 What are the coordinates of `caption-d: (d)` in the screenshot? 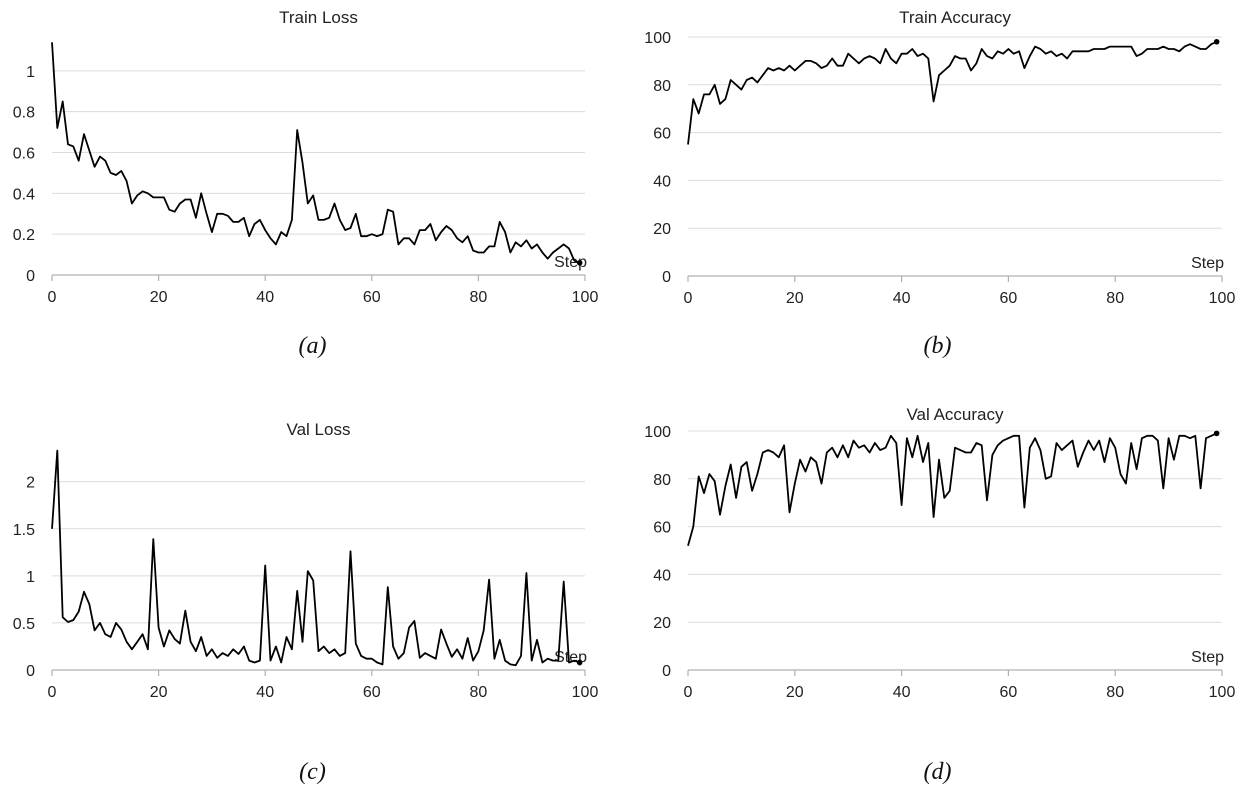 It's located at (937, 772).